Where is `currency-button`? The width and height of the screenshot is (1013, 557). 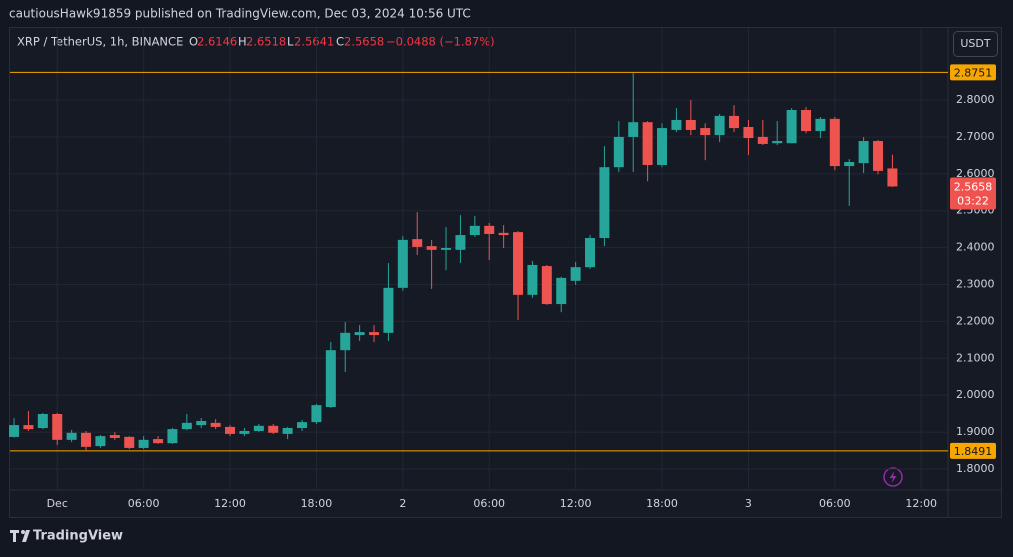 currency-button is located at coordinates (975, 44).